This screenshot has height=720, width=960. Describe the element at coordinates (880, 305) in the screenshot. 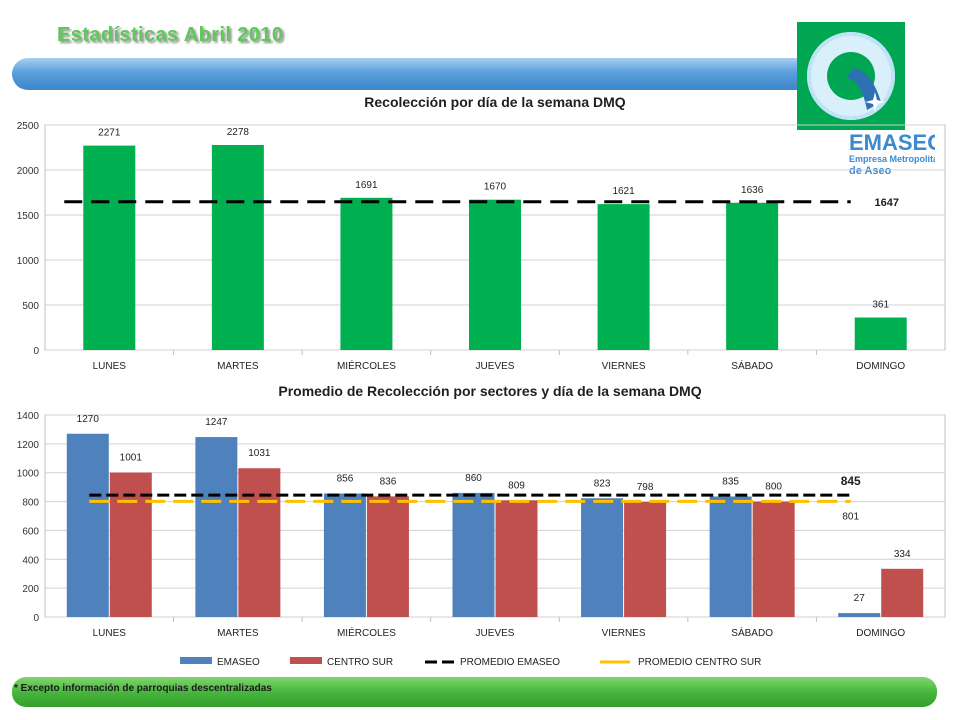

I see `data-label: 361` at that location.